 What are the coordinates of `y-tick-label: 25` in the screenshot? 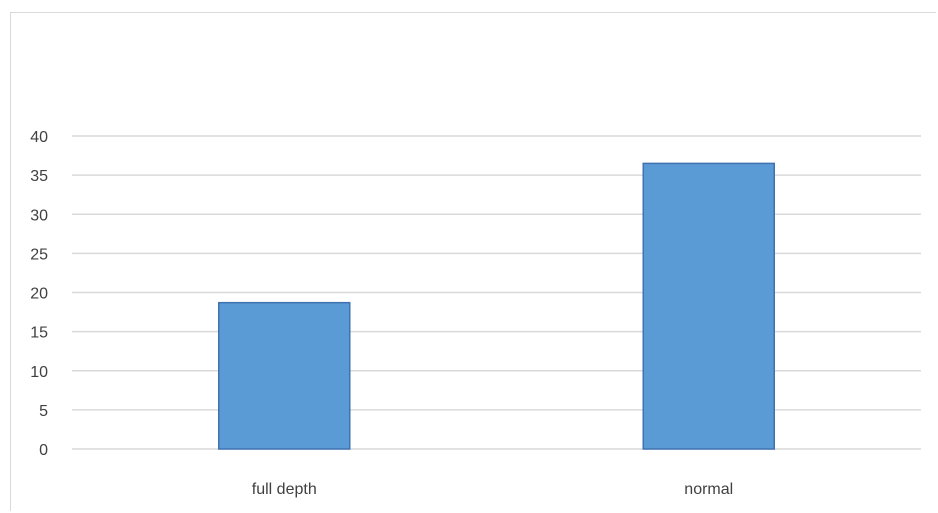 It's located at (39, 254).